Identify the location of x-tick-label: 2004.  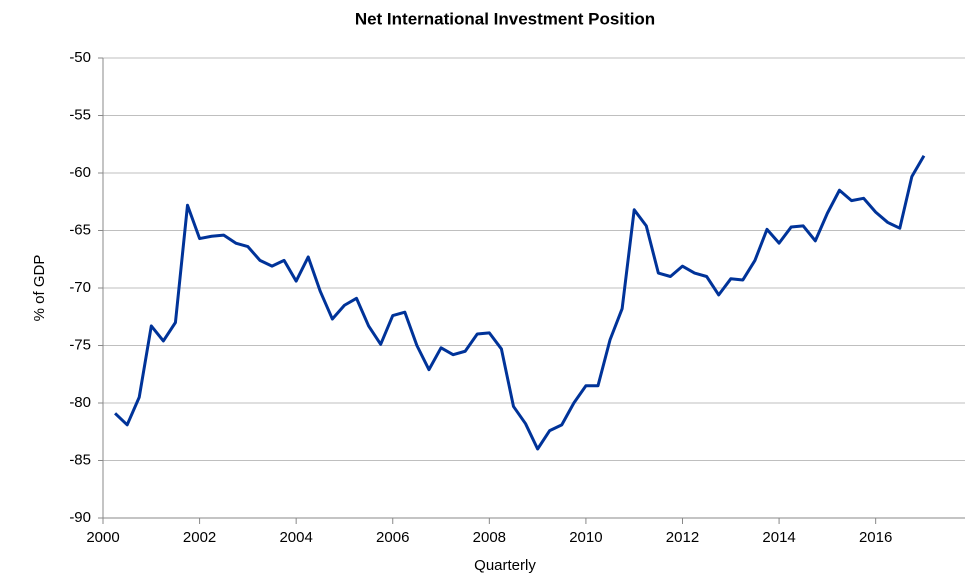
(295, 537).